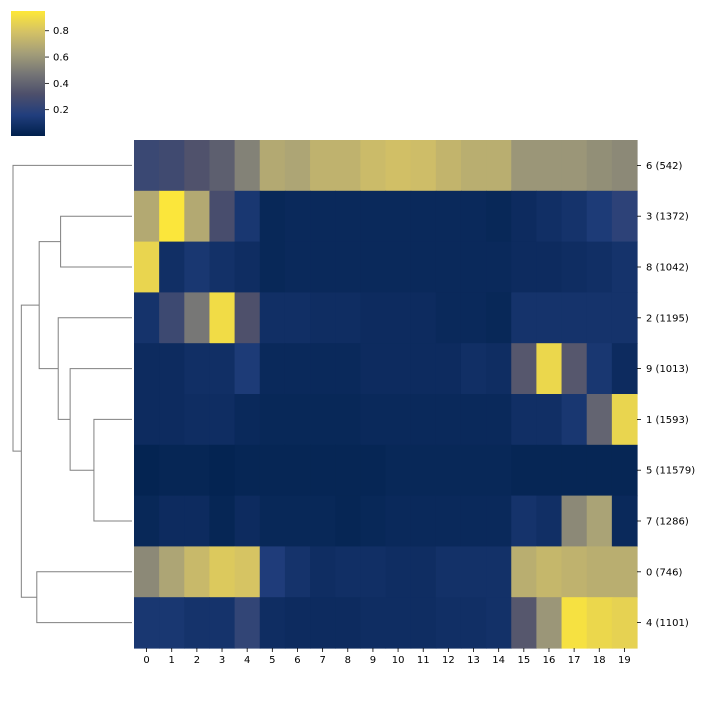  I want to click on colorbar-tick-label: 0.8, so click(61, 31).